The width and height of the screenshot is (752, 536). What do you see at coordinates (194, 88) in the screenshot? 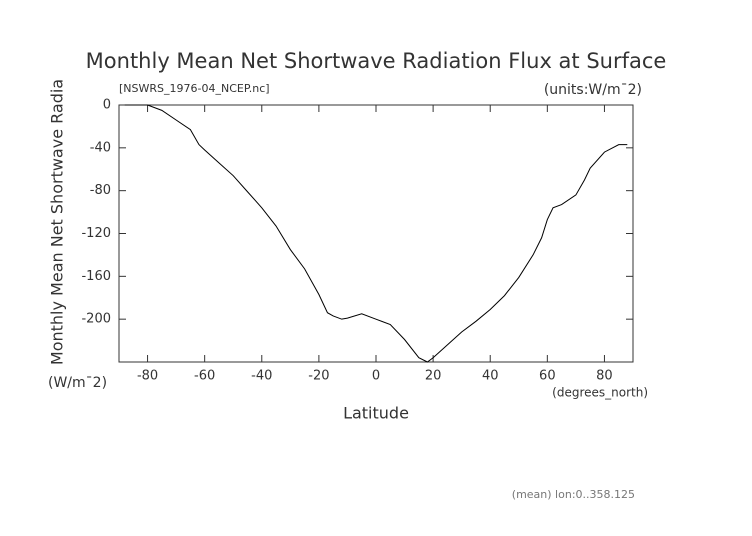
I see `subtitle: [NSWRS_1976-04_NCEP.nc]` at bounding box center [194, 88].